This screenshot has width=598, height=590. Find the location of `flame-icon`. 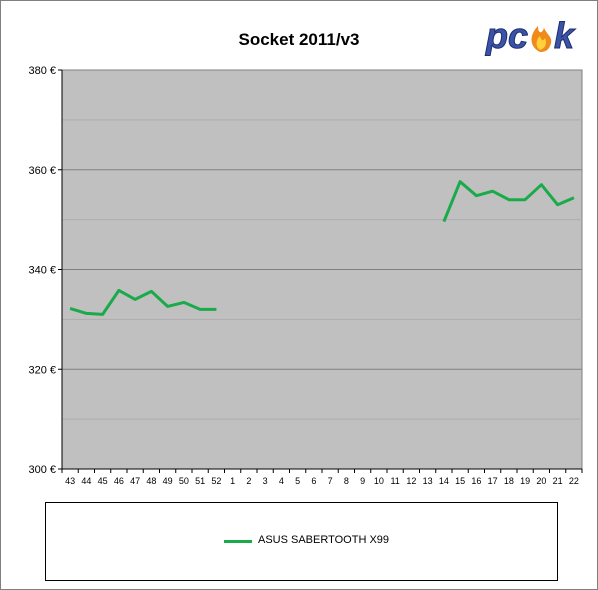

flame-icon is located at coordinates (541, 39).